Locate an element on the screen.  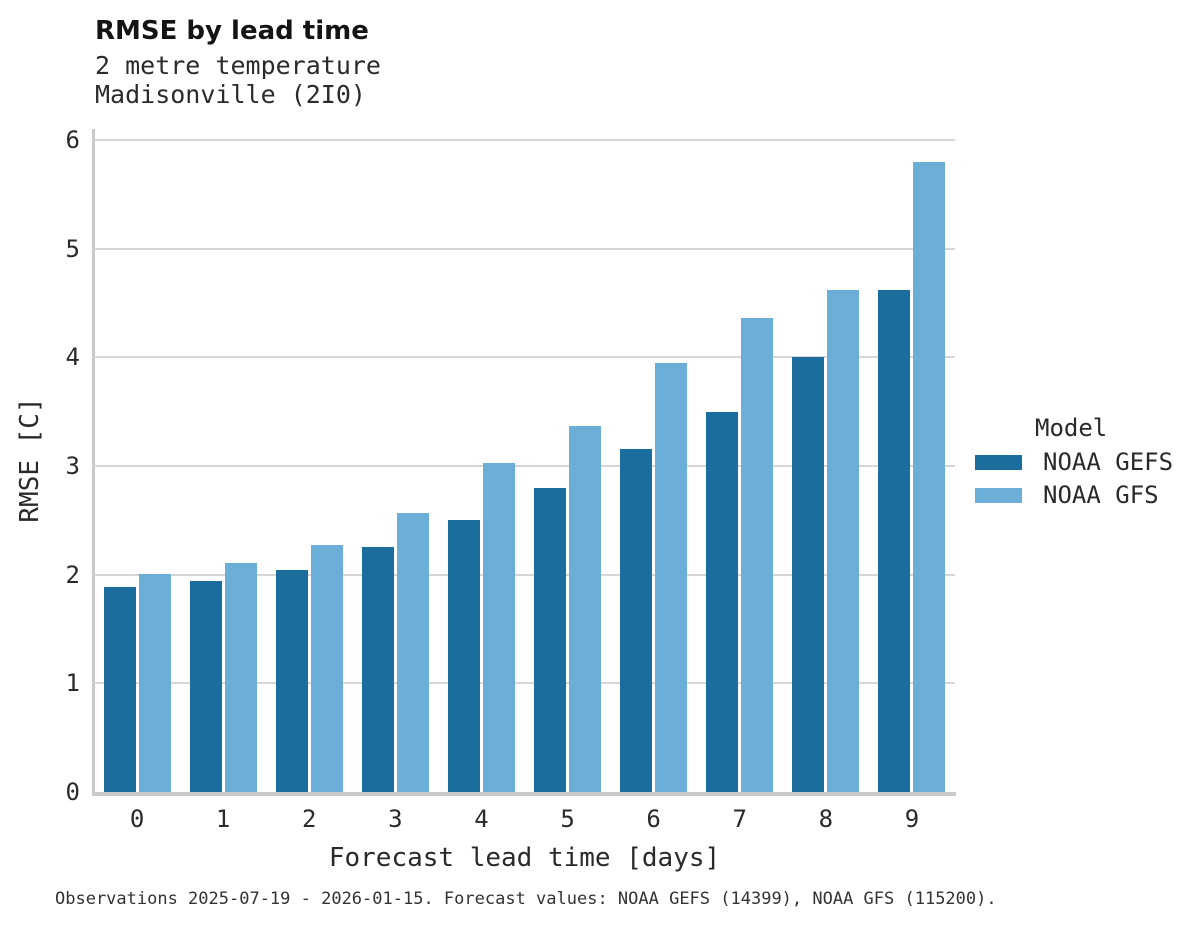
y-tick-label: 3 is located at coordinates (72, 465).